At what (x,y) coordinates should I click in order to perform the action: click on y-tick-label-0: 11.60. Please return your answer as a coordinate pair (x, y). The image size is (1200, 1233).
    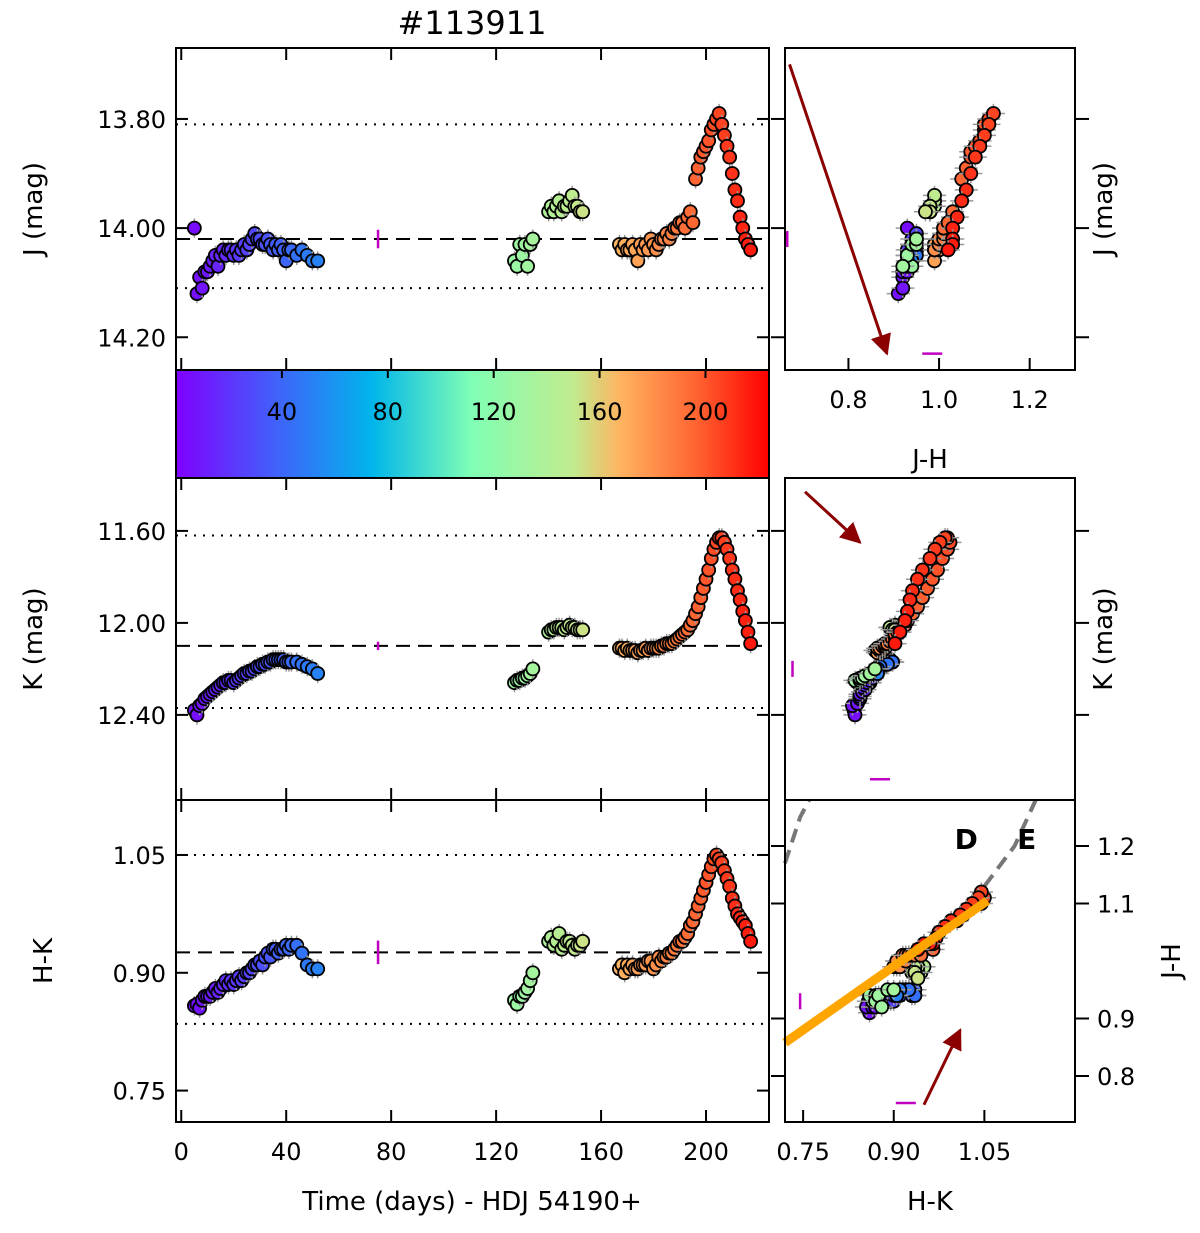
    Looking at the image, I should click on (131, 532).